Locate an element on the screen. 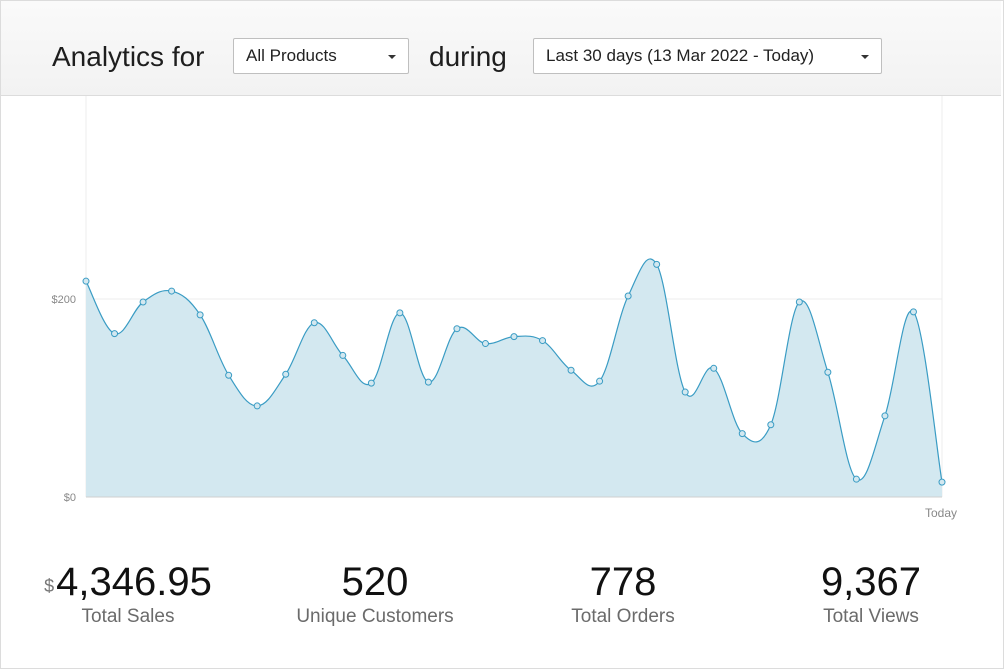 This screenshot has width=1004, height=669. analytics-for-label: Analytics for is located at coordinates (128, 56).